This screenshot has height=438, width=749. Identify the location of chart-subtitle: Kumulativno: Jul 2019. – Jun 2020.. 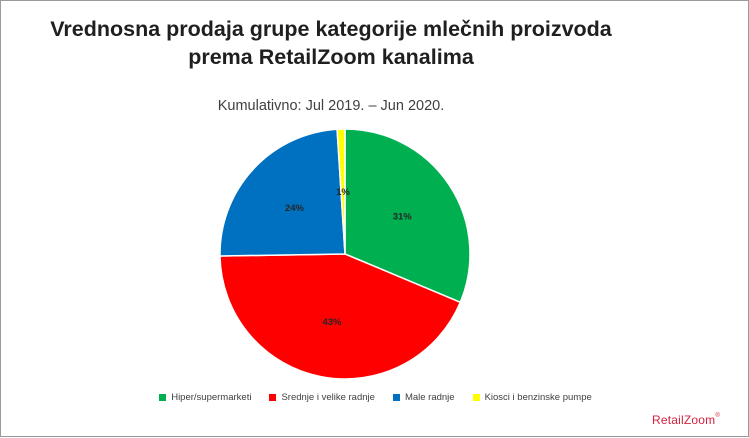
(331, 106).